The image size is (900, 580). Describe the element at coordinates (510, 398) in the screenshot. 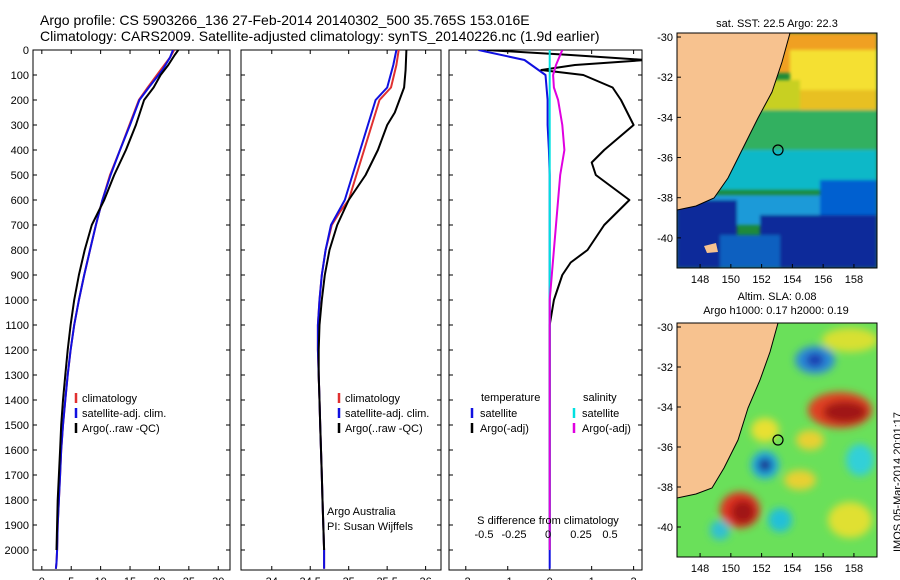

I see `legend-heading-temperature: temperature` at that location.